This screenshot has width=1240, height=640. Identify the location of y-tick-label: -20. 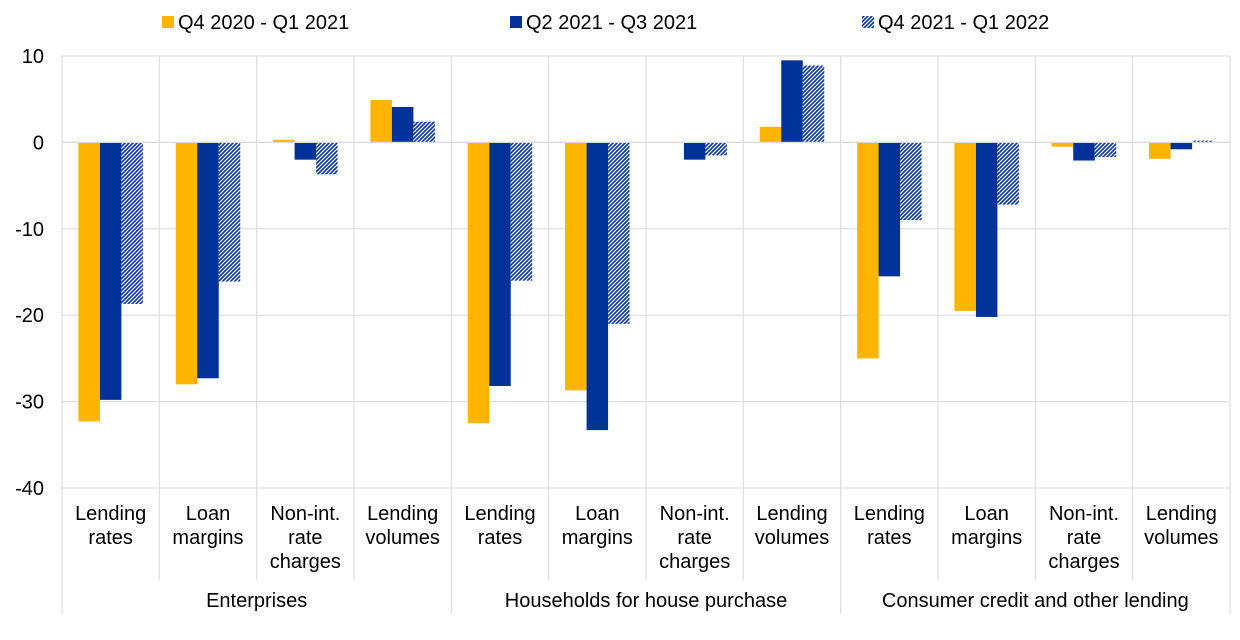
(29, 316).